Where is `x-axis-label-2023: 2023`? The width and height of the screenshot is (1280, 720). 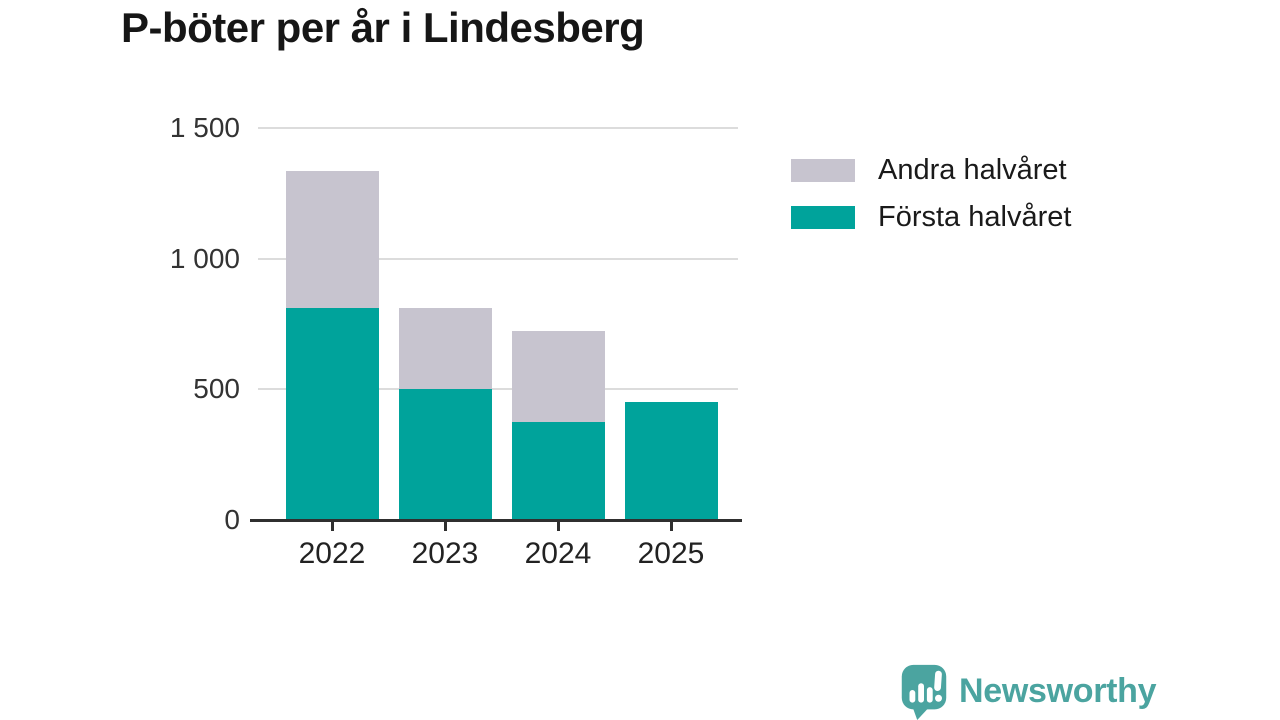 x-axis-label-2023: 2023 is located at coordinates (445, 553).